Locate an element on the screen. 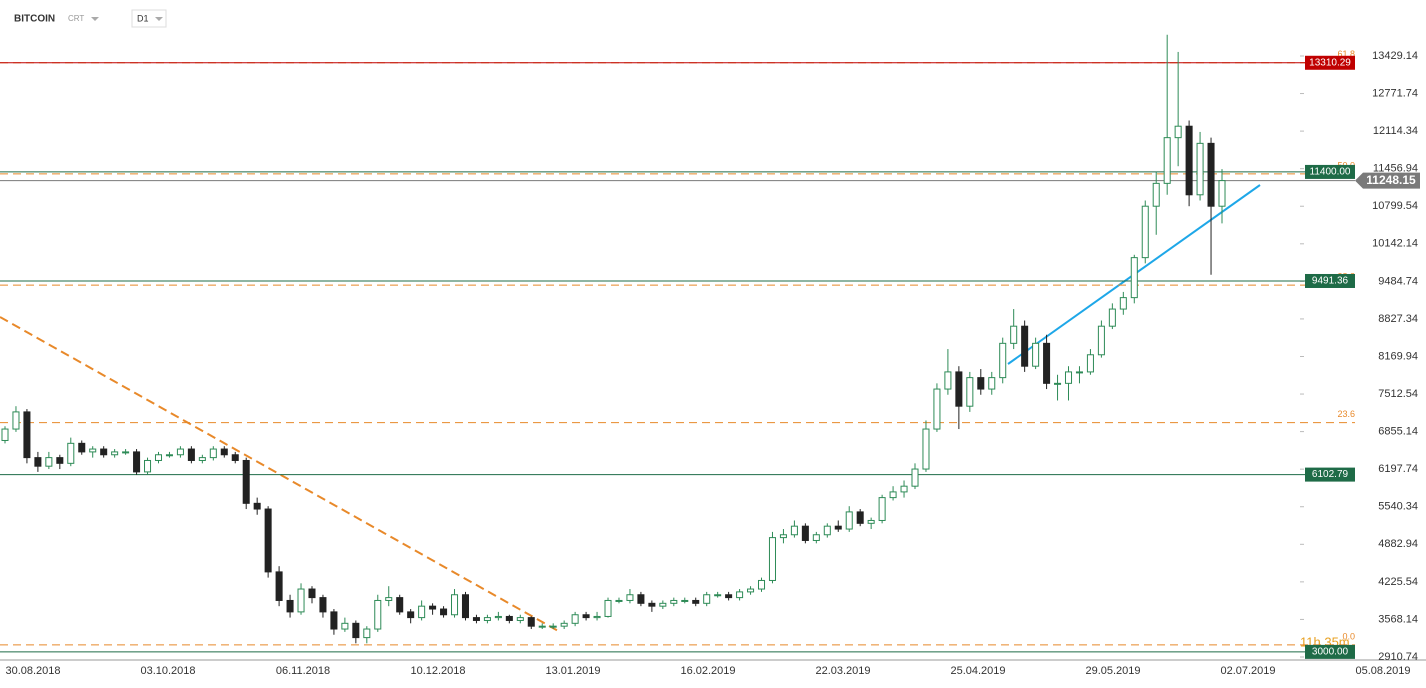 This screenshot has width=1426, height=688. y-tick-label: 11456.94 is located at coordinates (1395, 169).